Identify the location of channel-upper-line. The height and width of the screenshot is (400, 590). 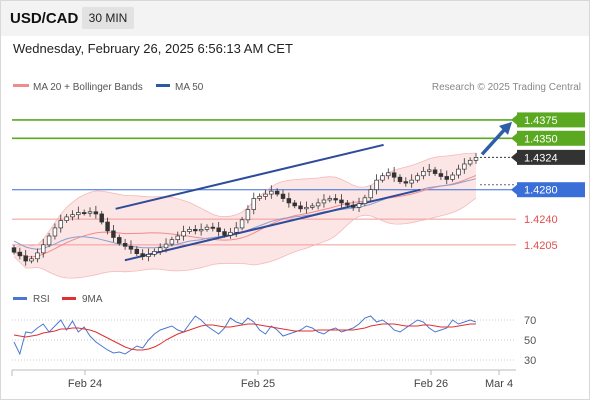
(249, 176).